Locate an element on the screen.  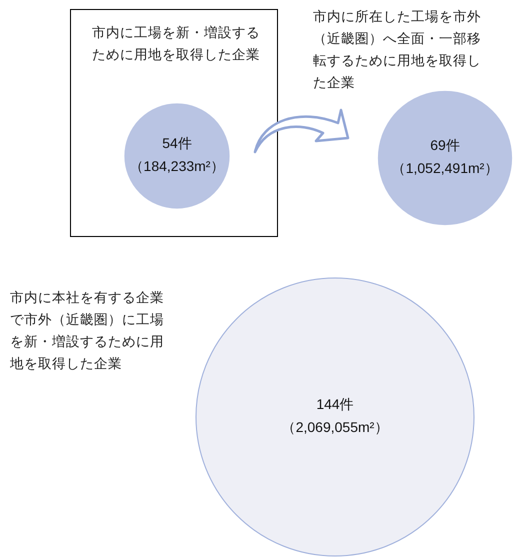
category-label: 市内に所在した工場を市外（近畿圏）へ全面・一部移転するために用地を取得した企業 is located at coordinates (397, 50).